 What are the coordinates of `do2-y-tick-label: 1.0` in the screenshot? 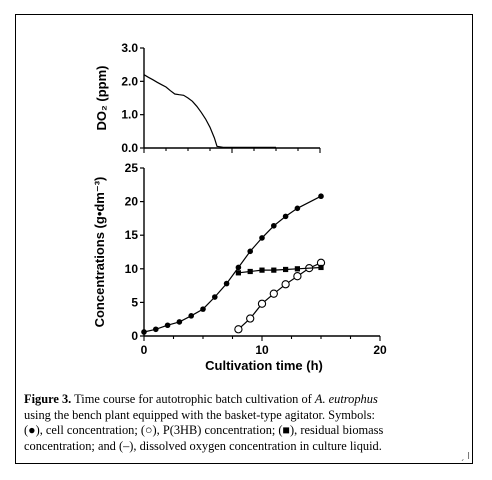 It's located at (129, 115).